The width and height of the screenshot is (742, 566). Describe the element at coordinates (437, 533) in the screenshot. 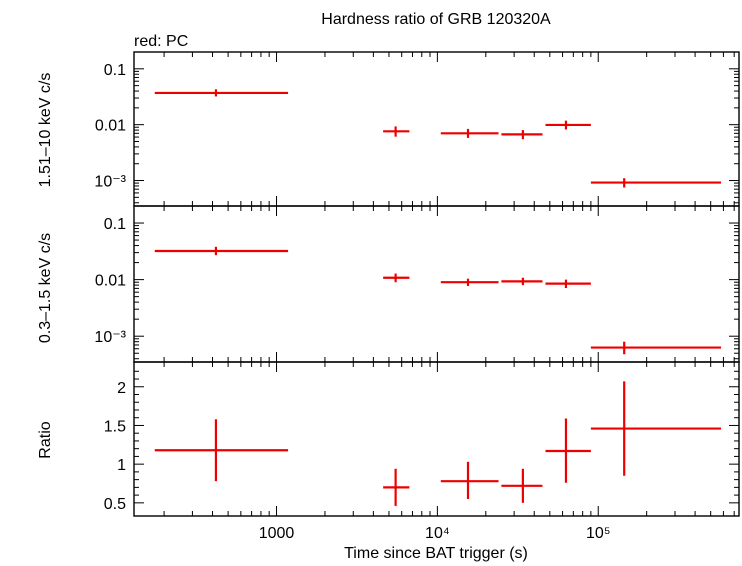

I see `x-tick-label: 10⁴` at that location.